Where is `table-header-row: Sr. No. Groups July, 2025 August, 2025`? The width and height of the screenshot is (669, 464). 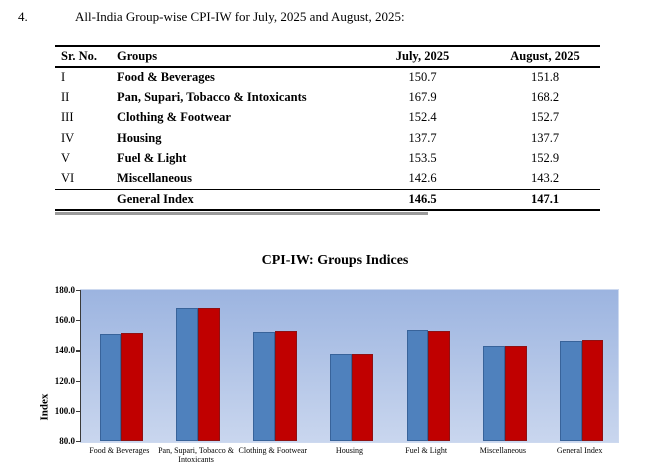
table-header-row: Sr. No. Groups July, 2025 August, 2025 is located at coordinates (327, 56).